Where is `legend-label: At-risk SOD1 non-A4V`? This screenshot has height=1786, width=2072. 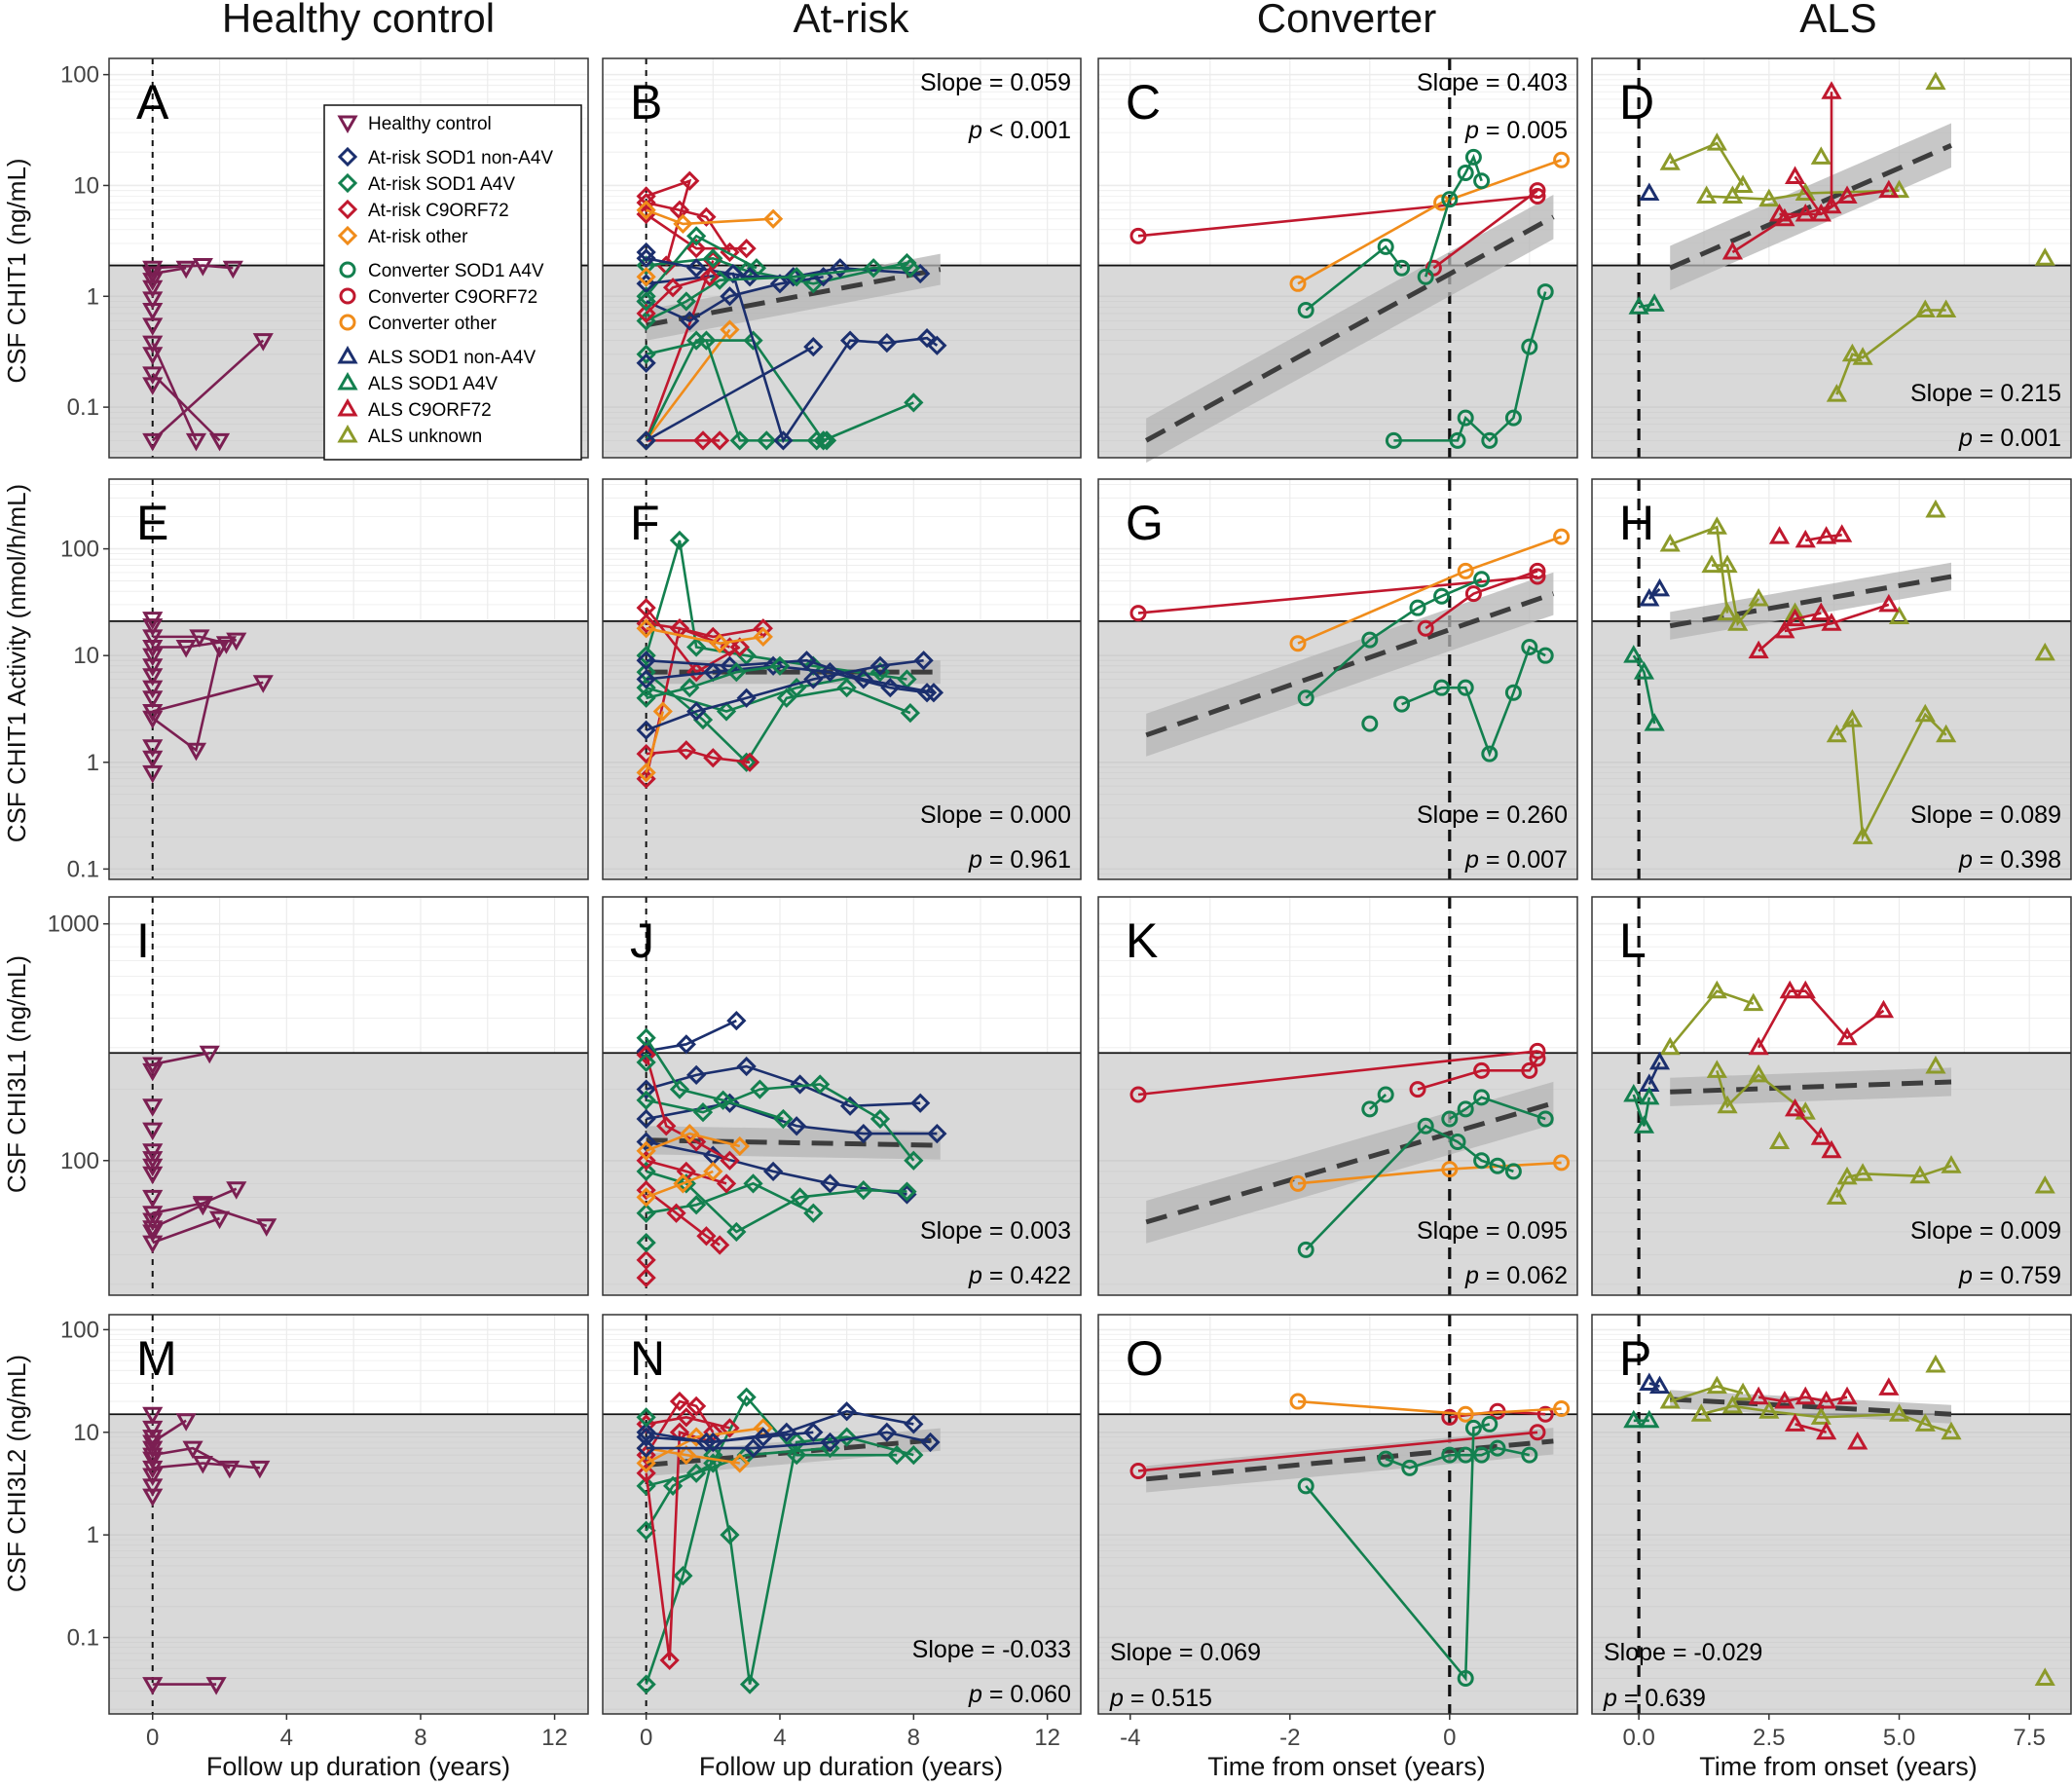 legend-label: At-risk SOD1 non-A4V is located at coordinates (460, 158).